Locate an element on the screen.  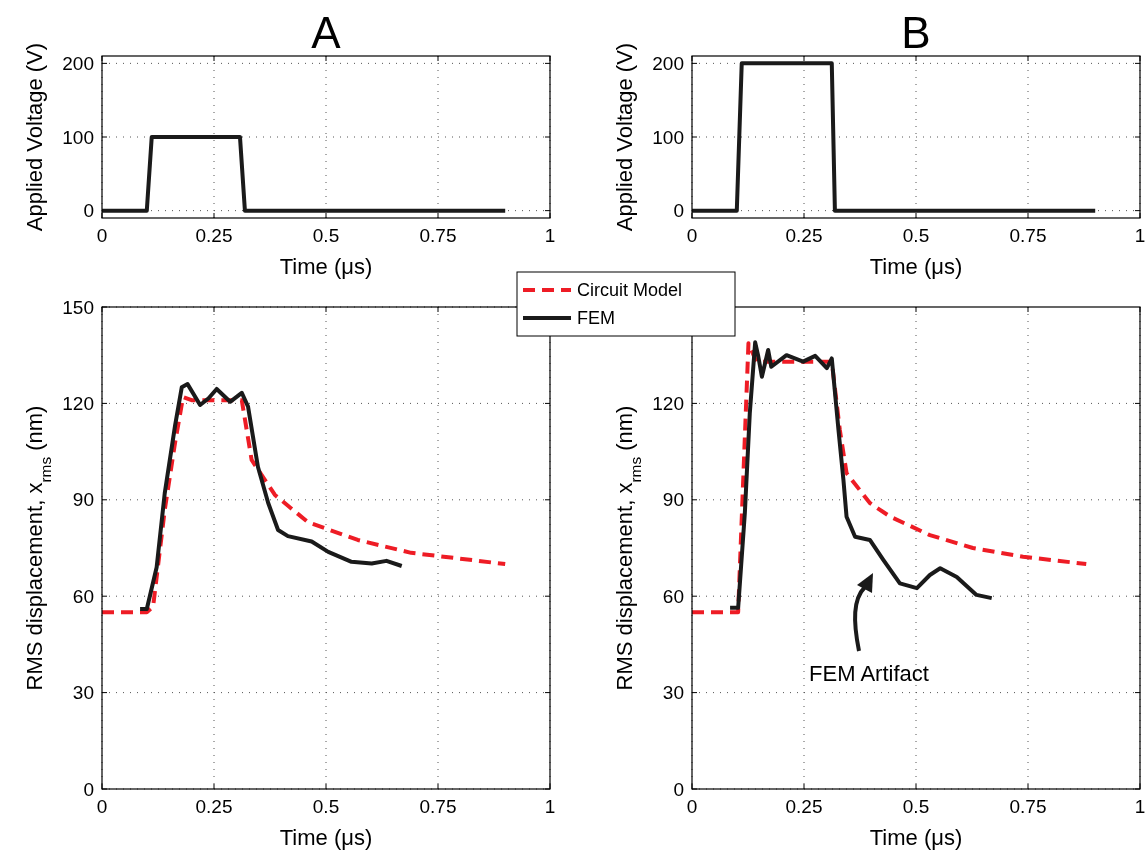
chart-title: A is located at coordinates (326, 32).